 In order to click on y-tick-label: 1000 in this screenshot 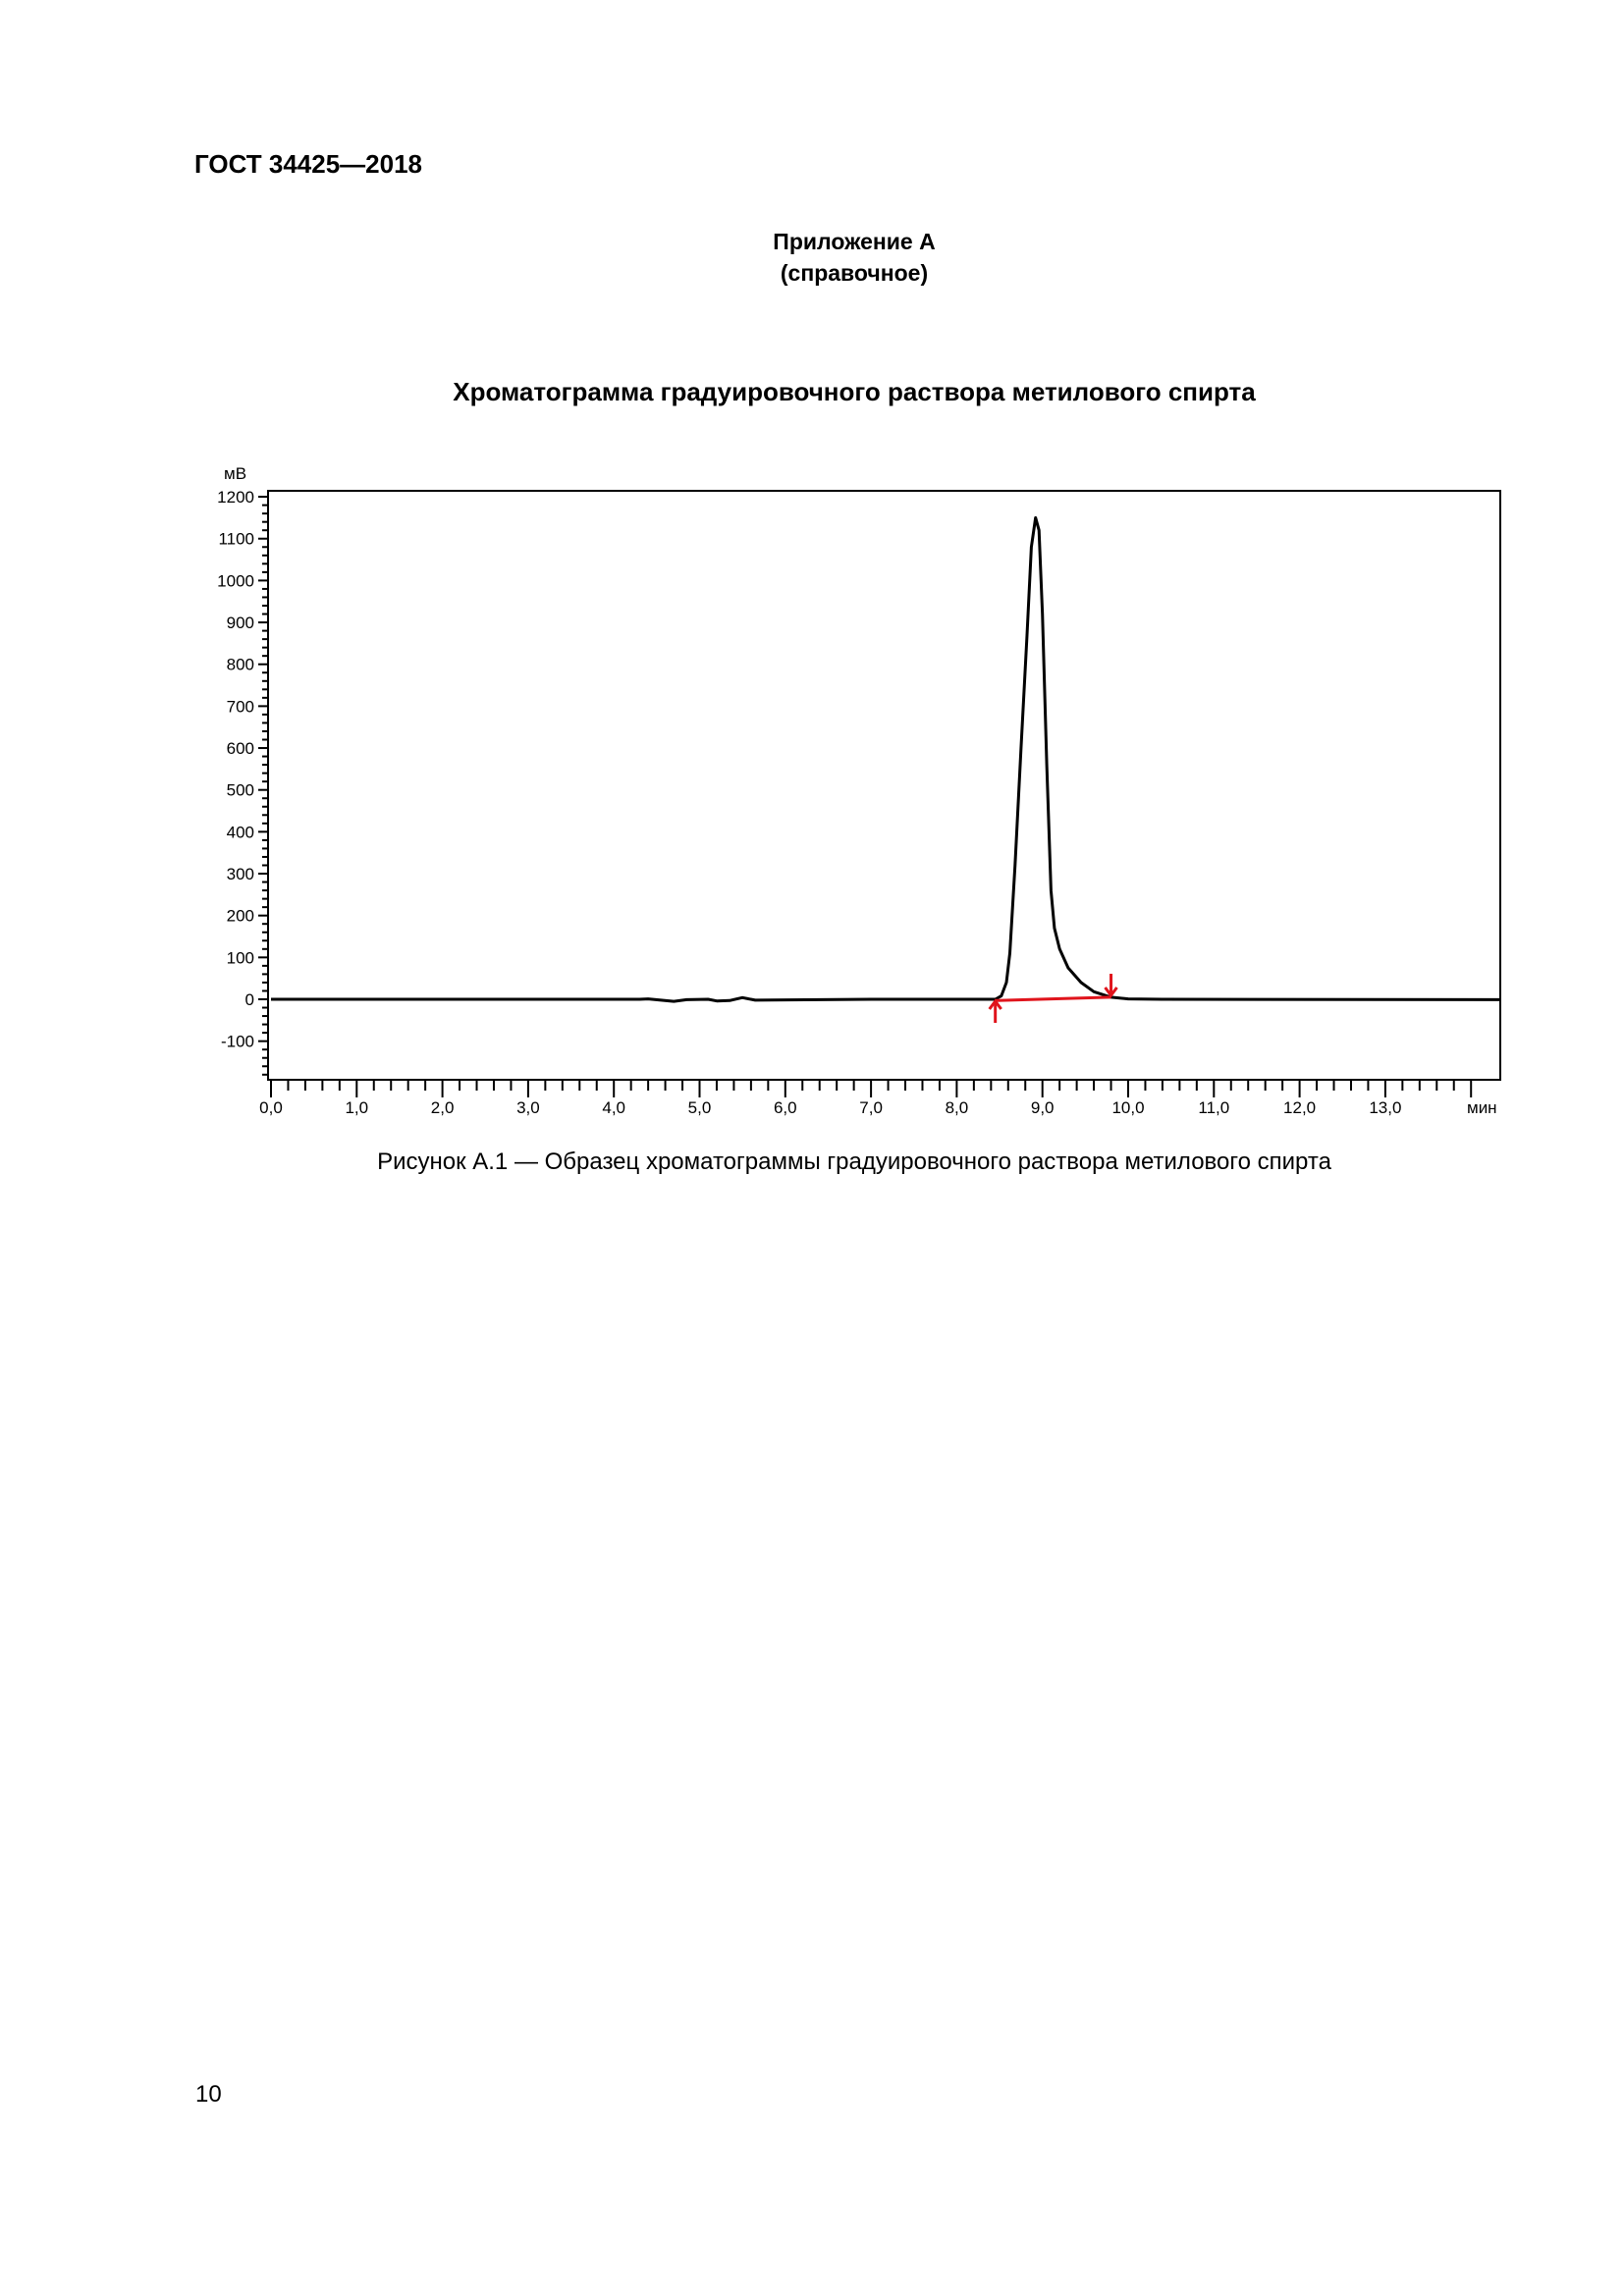, I will do `click(235, 581)`.